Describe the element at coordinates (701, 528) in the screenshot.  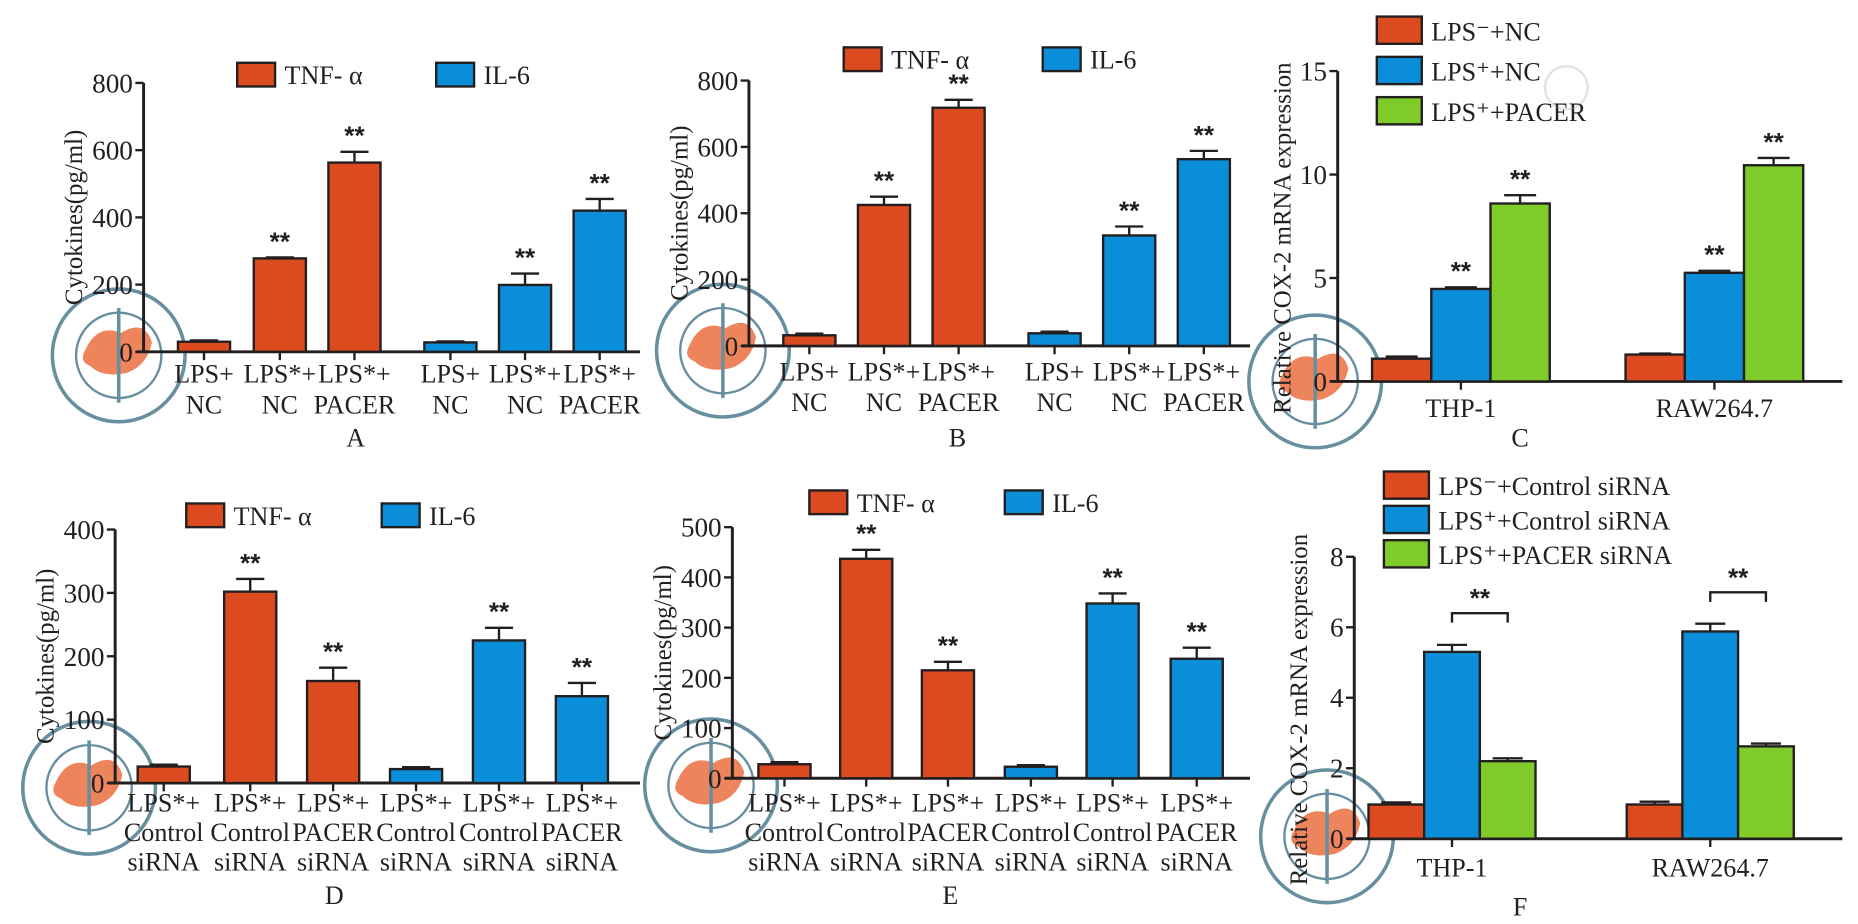
I see `y-tick-label: 500` at that location.